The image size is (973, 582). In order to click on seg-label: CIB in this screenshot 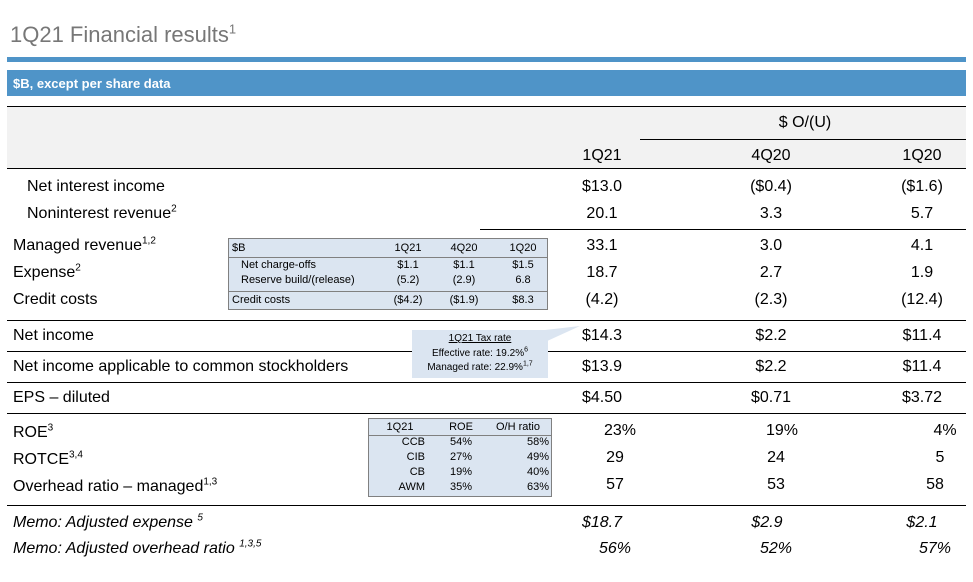, I will do `click(415, 457)`.